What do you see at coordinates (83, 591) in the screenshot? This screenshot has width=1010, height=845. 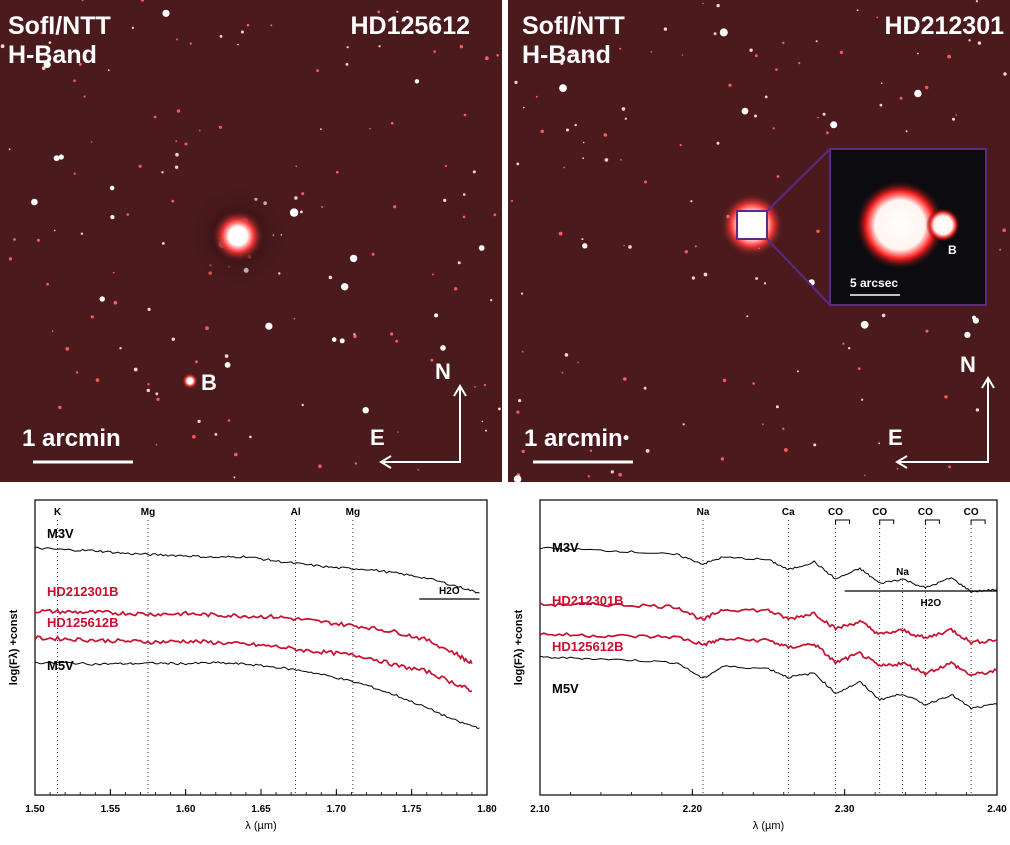 I see `series-label: HD212301B` at bounding box center [83, 591].